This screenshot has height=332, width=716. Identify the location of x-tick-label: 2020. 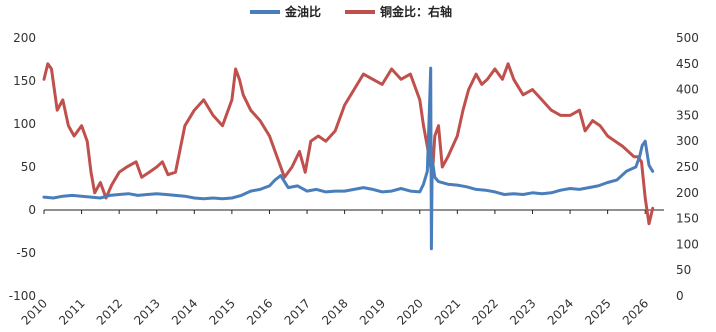
(409, 311).